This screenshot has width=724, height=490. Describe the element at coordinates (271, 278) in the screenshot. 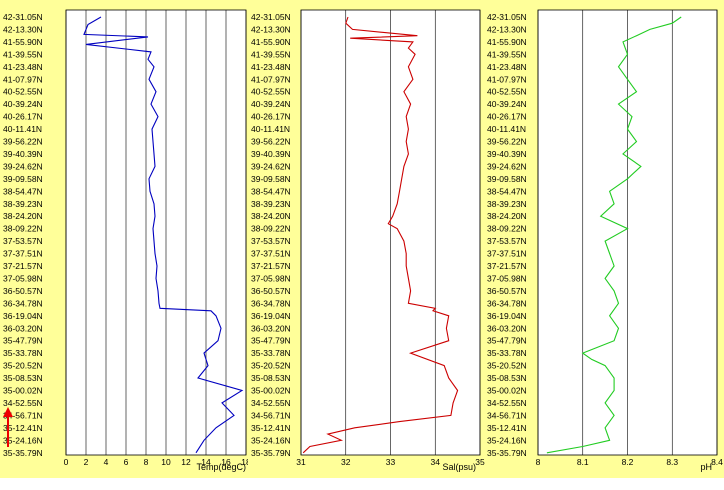

I see `sal-latitude-label: 37-05.98N` at that location.